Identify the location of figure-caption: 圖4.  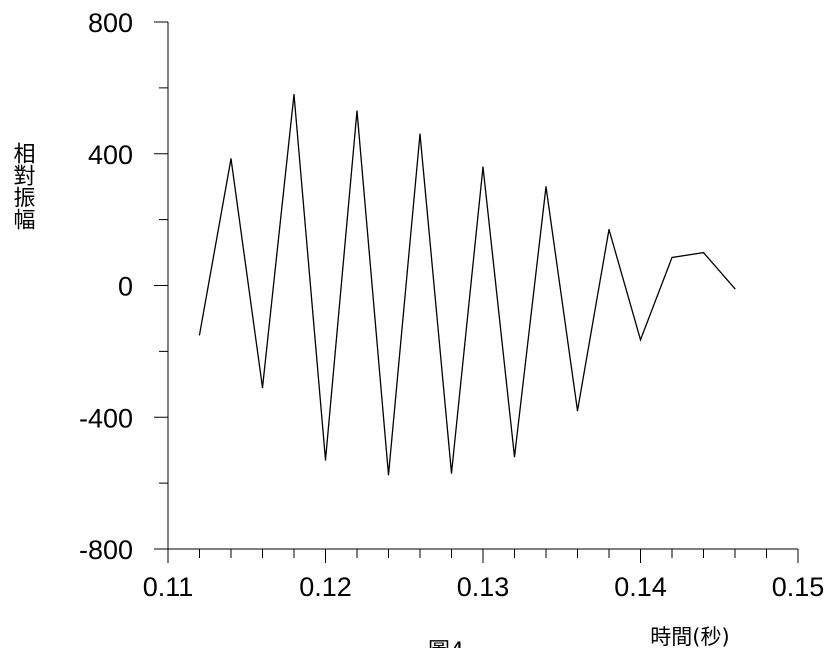
(446, 643).